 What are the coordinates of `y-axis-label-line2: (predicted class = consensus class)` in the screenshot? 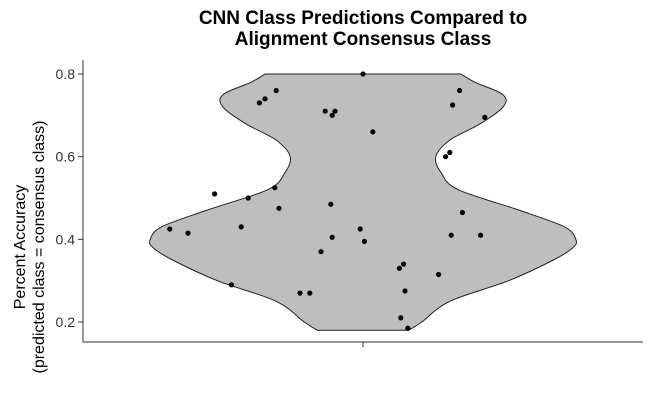 It's located at (39, 247).